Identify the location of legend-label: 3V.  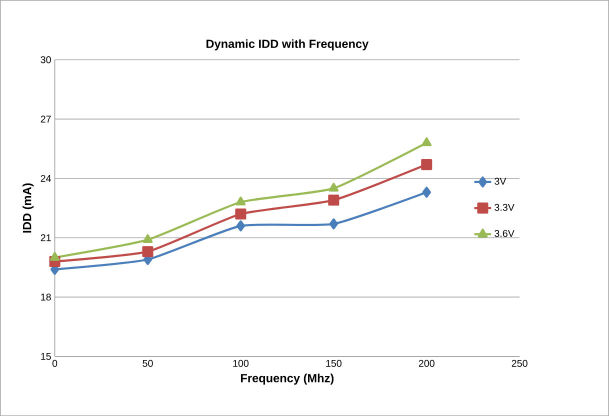
(500, 181).